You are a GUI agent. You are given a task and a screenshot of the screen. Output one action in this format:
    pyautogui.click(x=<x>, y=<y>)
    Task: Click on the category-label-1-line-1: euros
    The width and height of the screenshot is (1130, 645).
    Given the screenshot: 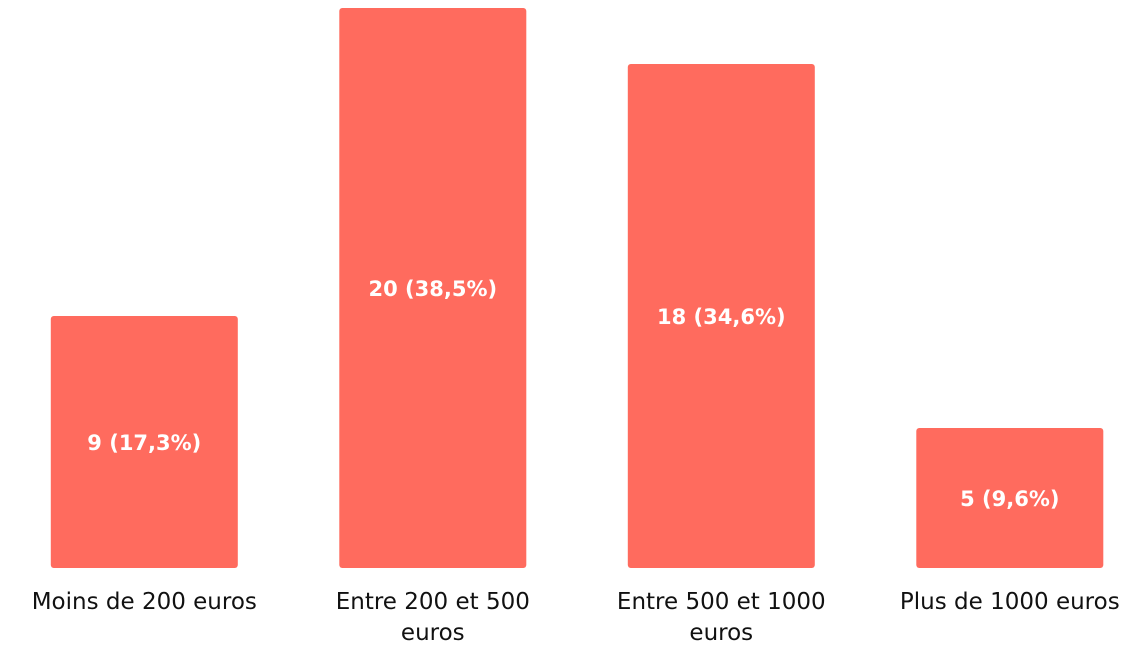 What is the action you would take?
    pyautogui.click(x=433, y=632)
    